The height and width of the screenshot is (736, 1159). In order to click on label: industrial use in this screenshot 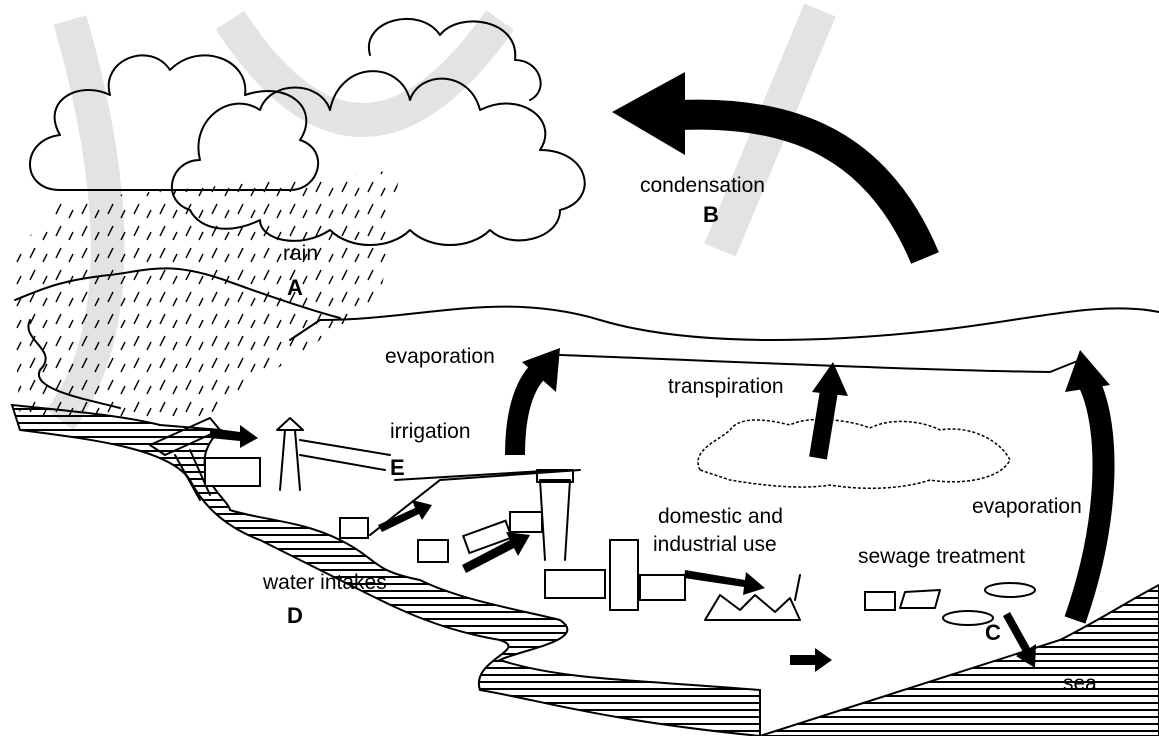, I will do `click(715, 544)`.